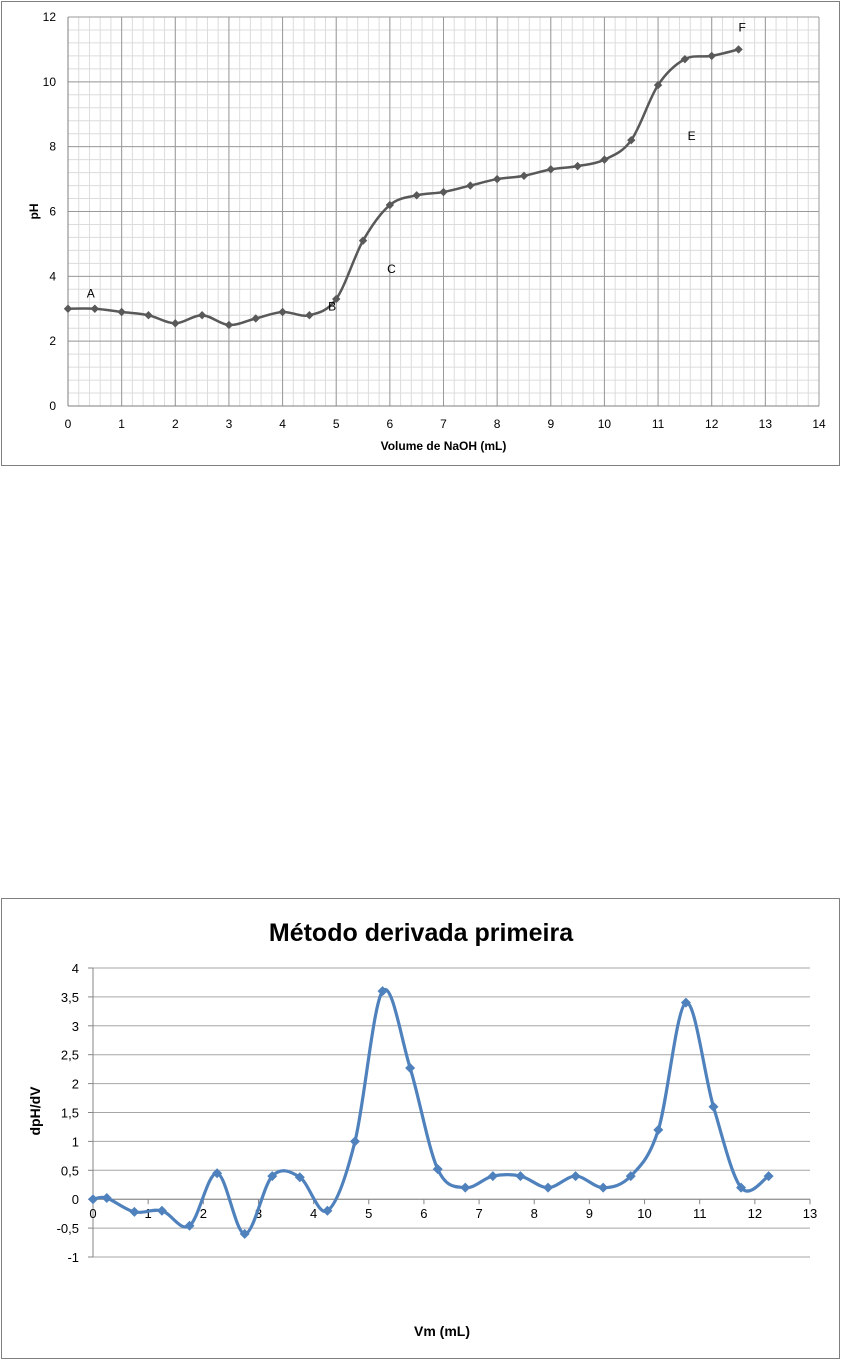 The height and width of the screenshot is (1359, 841). I want to click on y-tick-label: 3, so click(75, 1026).